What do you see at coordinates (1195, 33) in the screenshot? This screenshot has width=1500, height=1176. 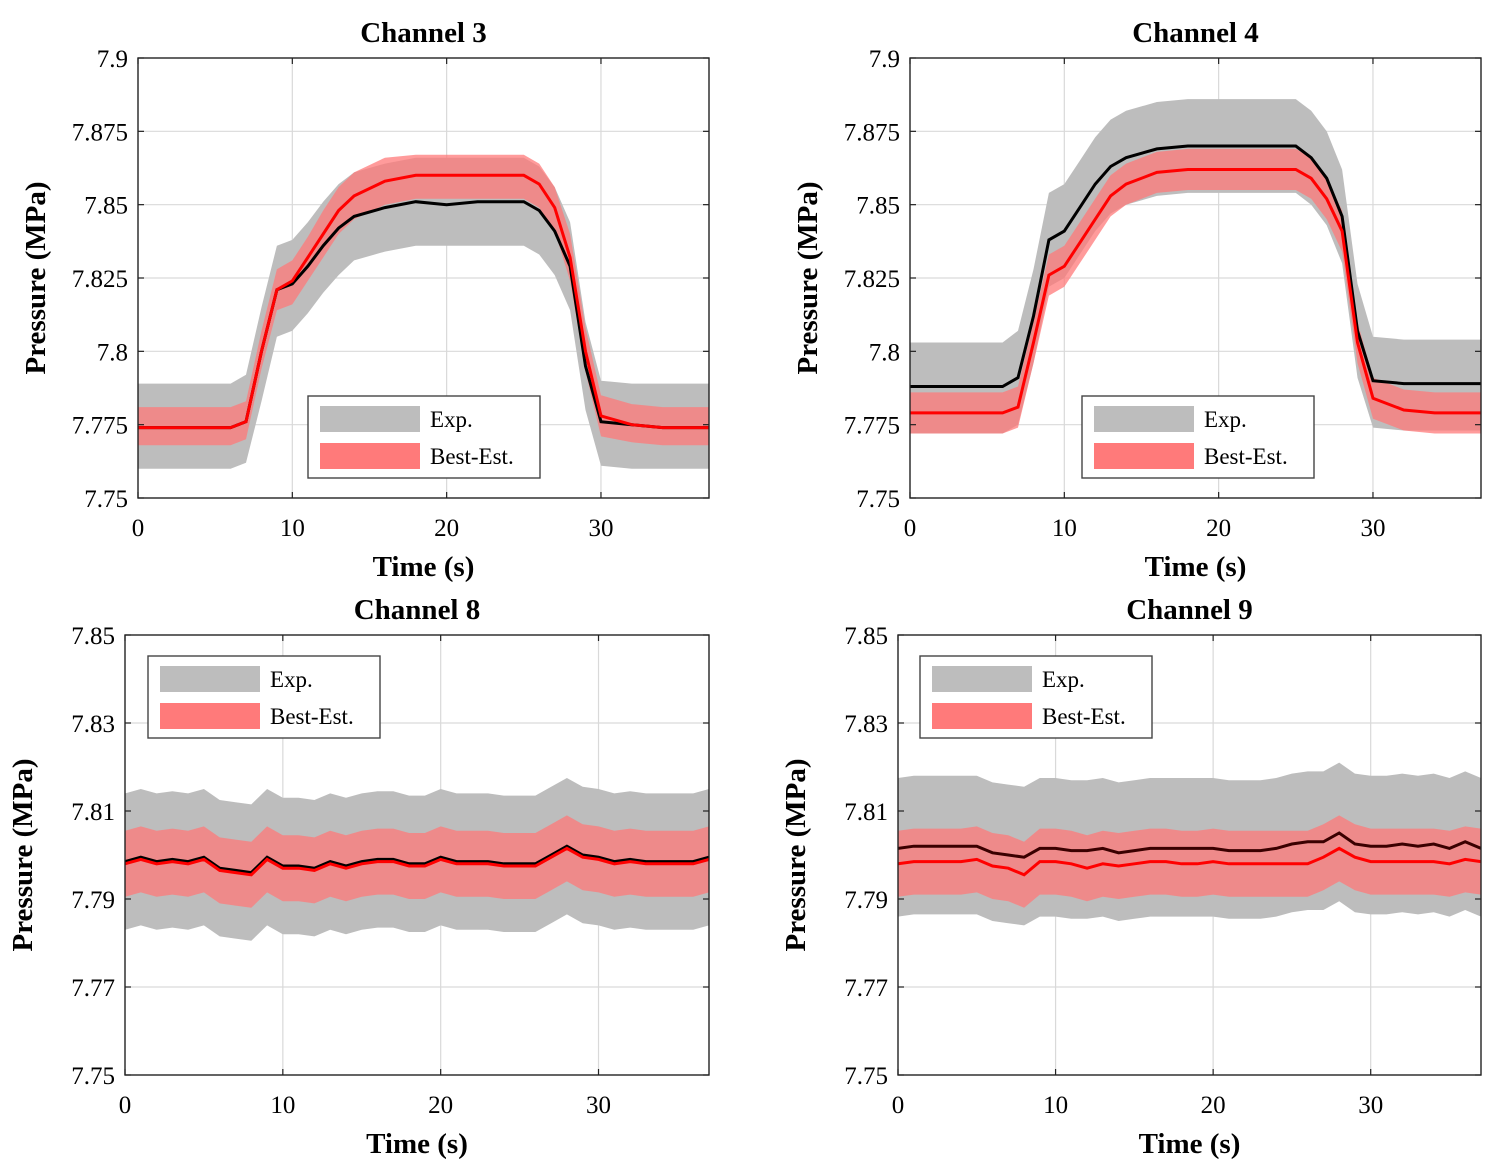 I see `chart-title: Channel 4` at bounding box center [1195, 33].